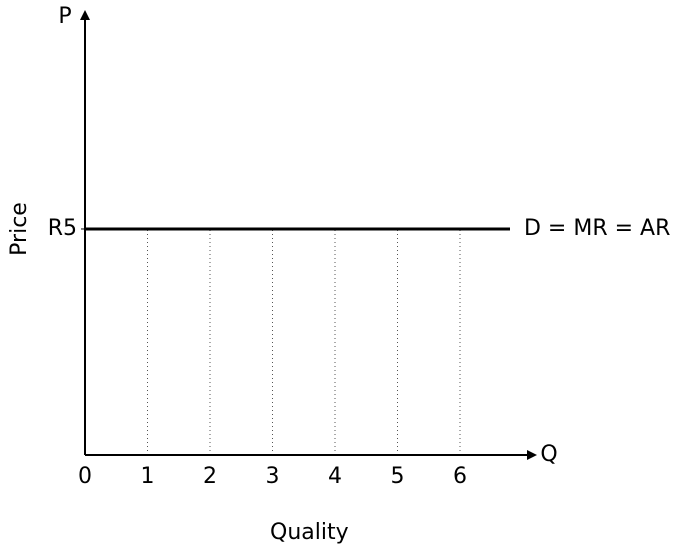  I want to click on series-label: D = MR = AR, so click(597, 228).